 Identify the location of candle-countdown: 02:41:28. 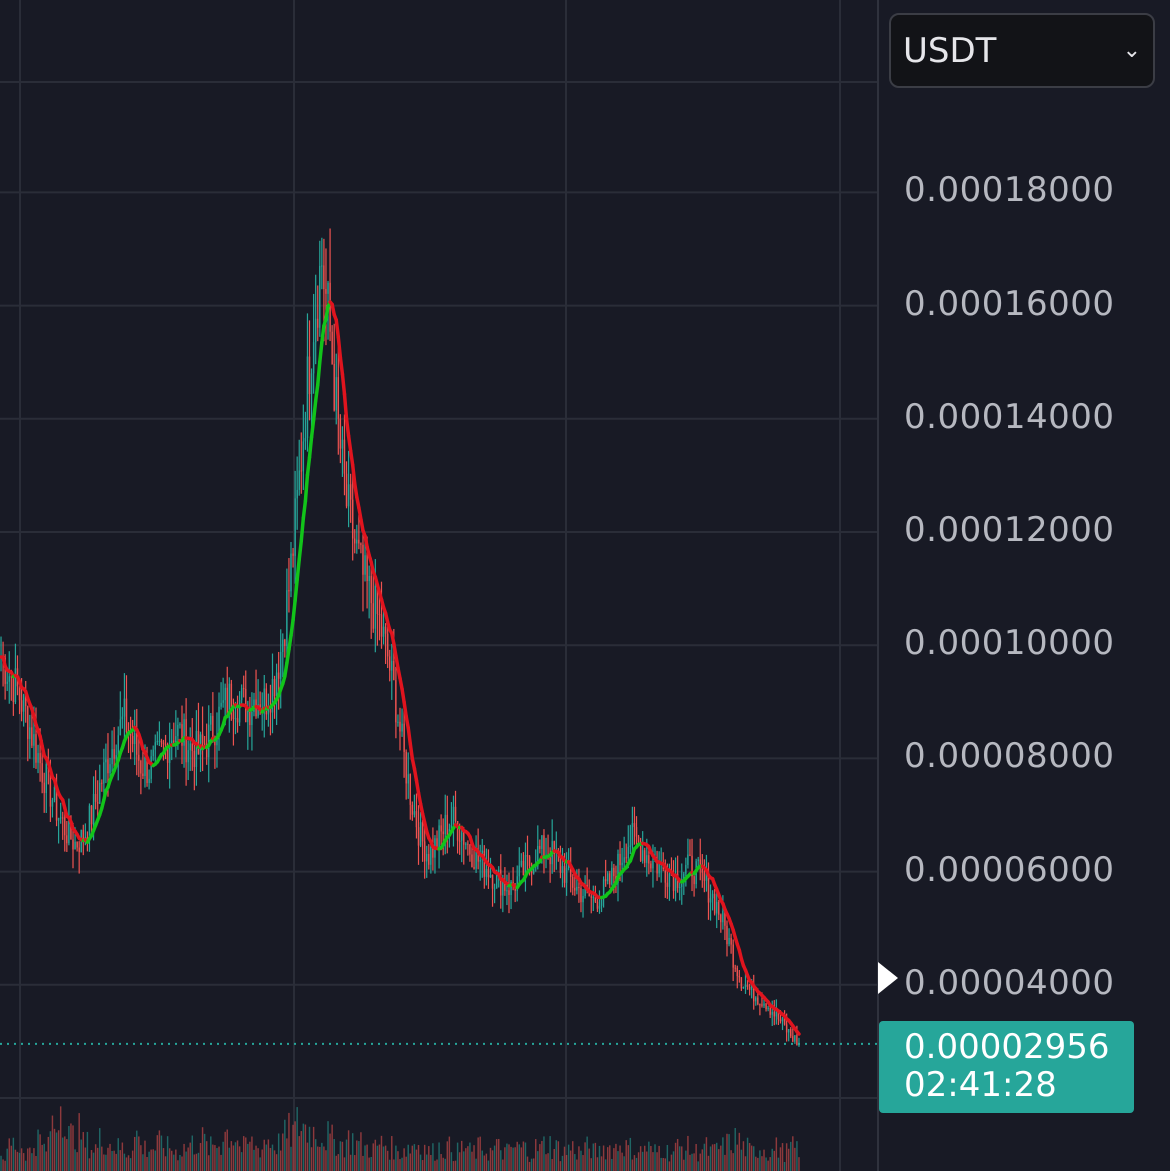
(980, 1085).